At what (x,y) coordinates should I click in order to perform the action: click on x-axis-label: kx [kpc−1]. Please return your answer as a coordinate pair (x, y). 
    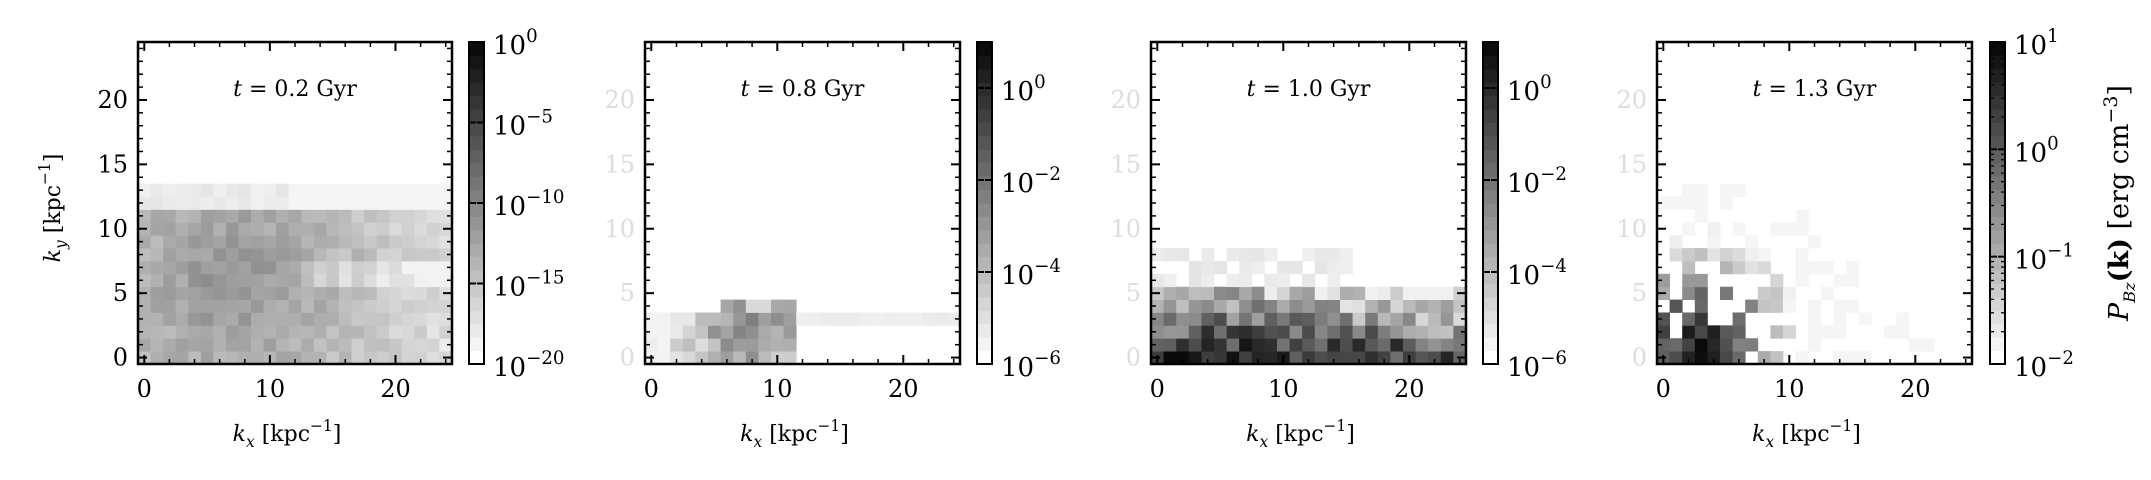
    Looking at the image, I should click on (794, 434).